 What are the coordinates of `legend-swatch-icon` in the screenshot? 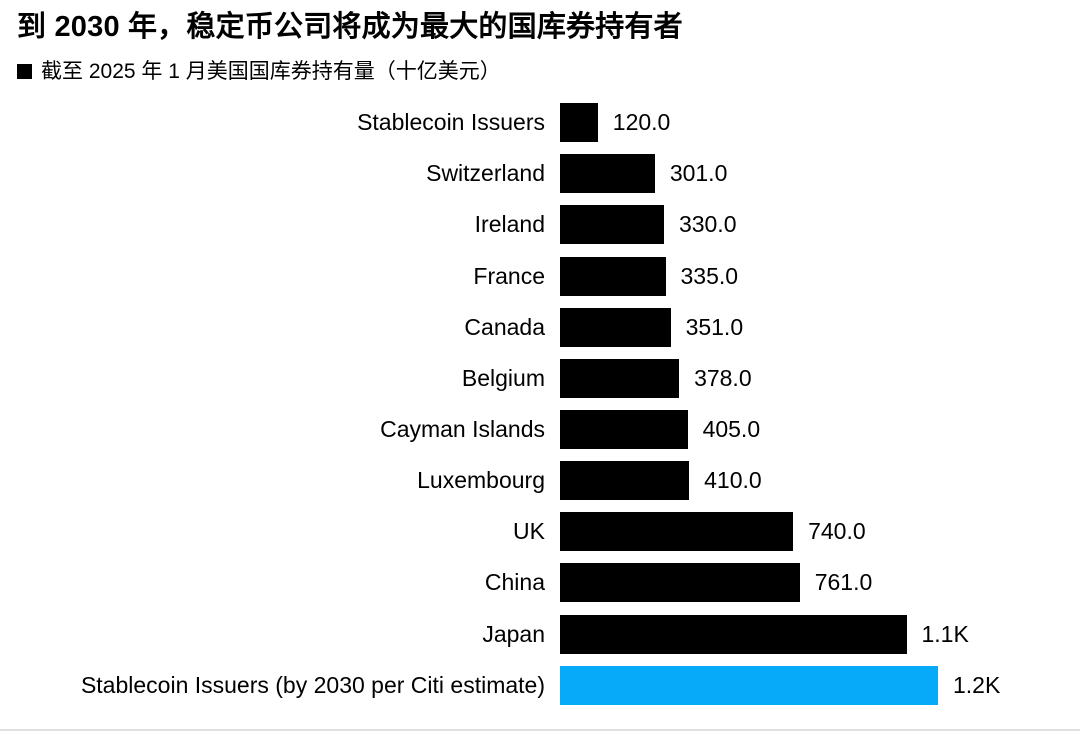 It's located at (24, 72).